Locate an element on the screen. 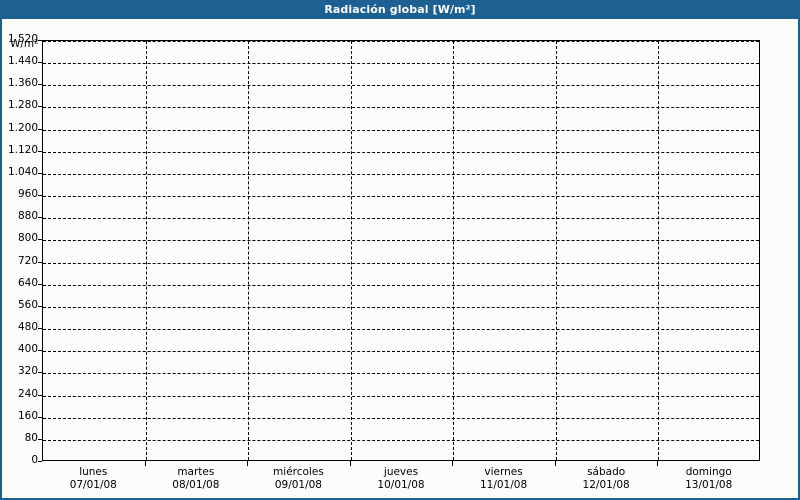  y-axis-tick-label: 800 is located at coordinates (27, 238).